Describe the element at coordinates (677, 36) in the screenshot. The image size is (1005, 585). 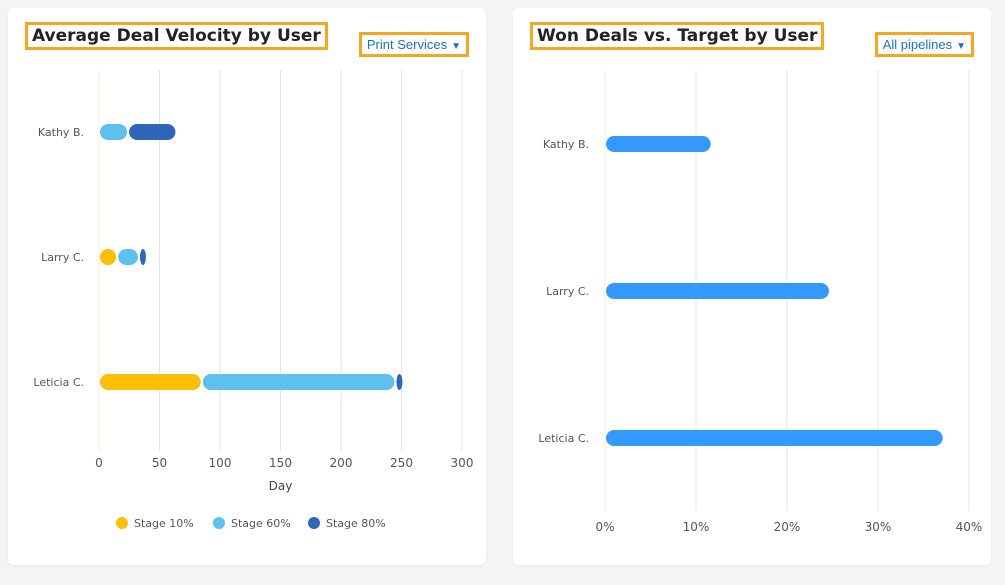
I see `won-deals-title: Won Deals vs. Target by User` at that location.